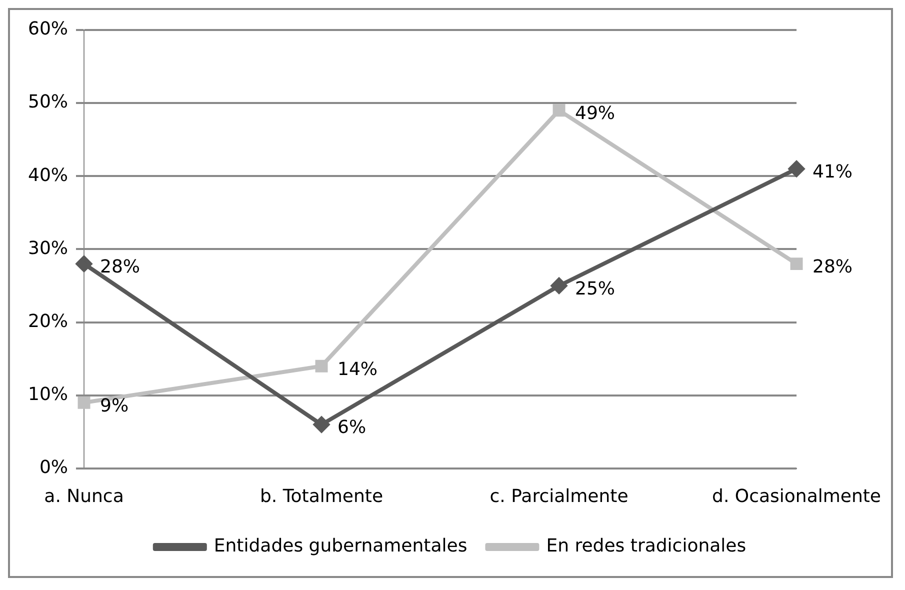 The image size is (905, 590). What do you see at coordinates (358, 369) in the screenshot?
I see `data-label: 14%` at bounding box center [358, 369].